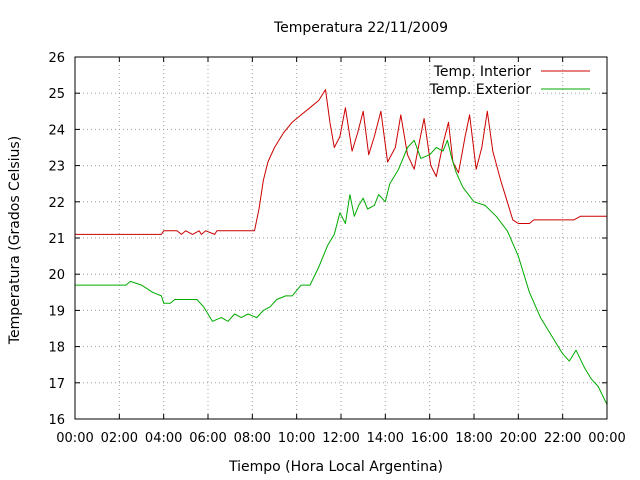  I want to click on y-tick-label: 20, so click(56, 275).